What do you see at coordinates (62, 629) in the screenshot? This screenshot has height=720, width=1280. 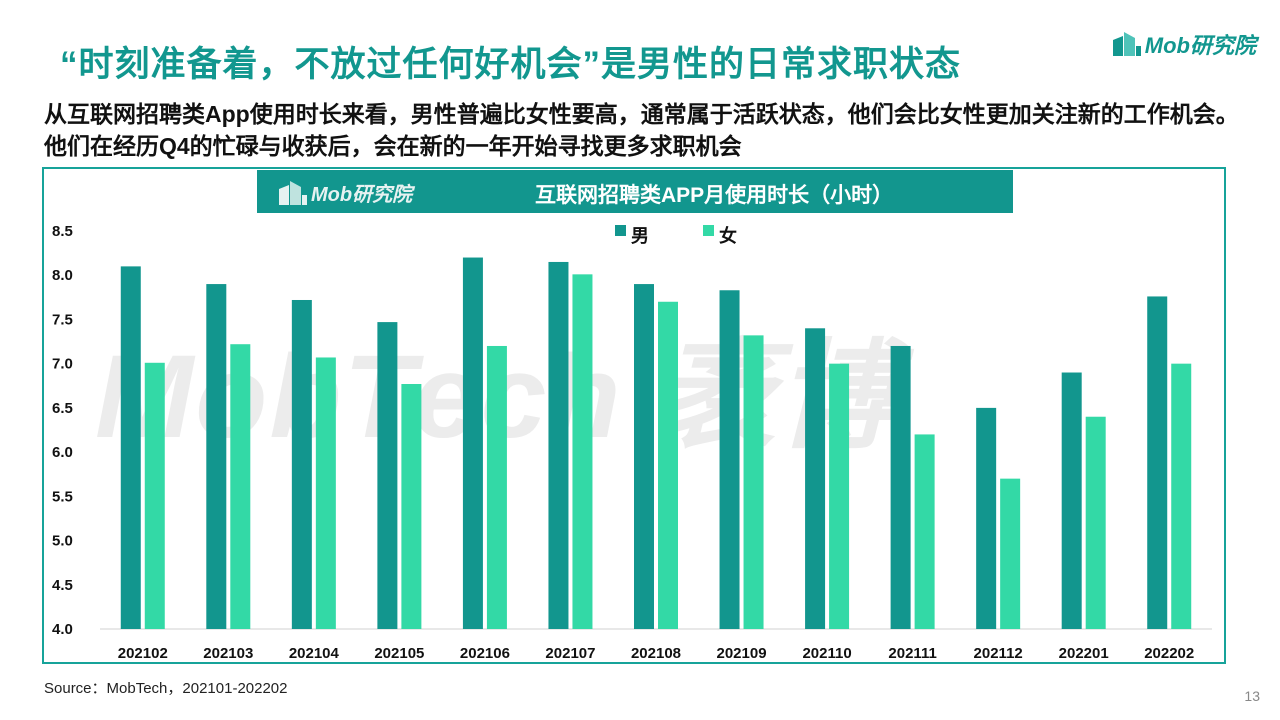 I see `y-tick-label: 4.0` at bounding box center [62, 629].